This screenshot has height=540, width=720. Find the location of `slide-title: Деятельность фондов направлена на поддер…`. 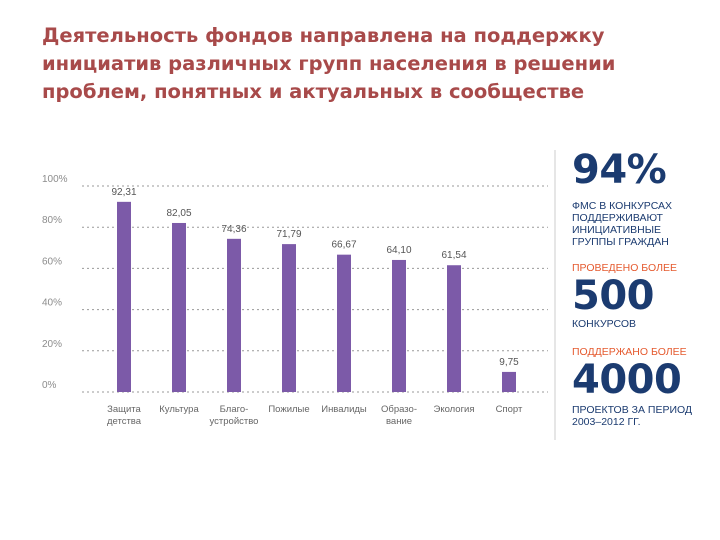

slide-title: Деятельность фондов направлена на поддер… is located at coordinates (362, 64).